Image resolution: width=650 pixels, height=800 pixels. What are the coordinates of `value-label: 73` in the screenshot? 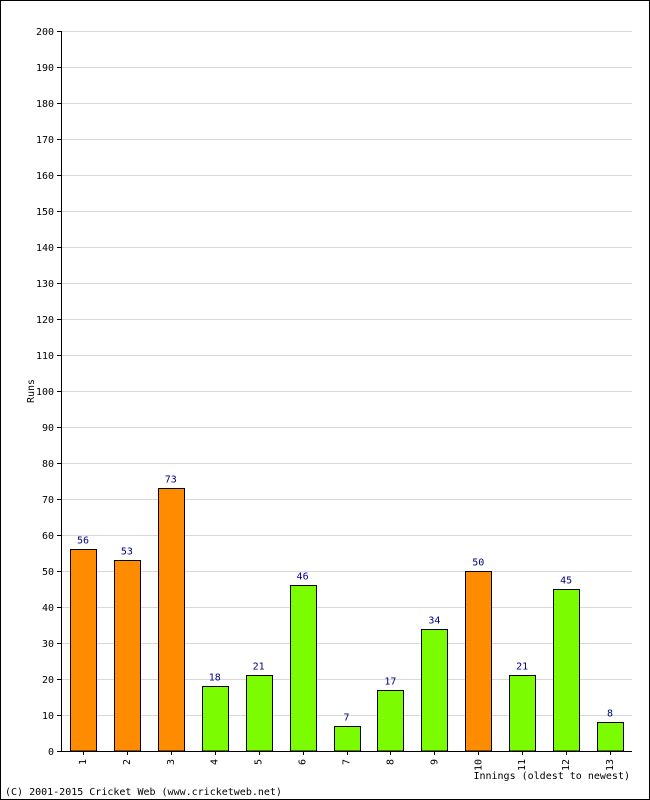 It's located at (171, 480).